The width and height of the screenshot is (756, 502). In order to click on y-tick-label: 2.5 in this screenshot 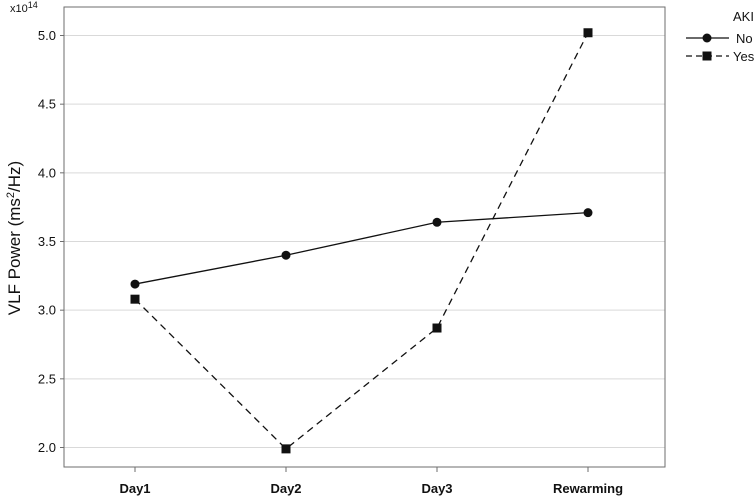, I will do `click(47, 378)`.